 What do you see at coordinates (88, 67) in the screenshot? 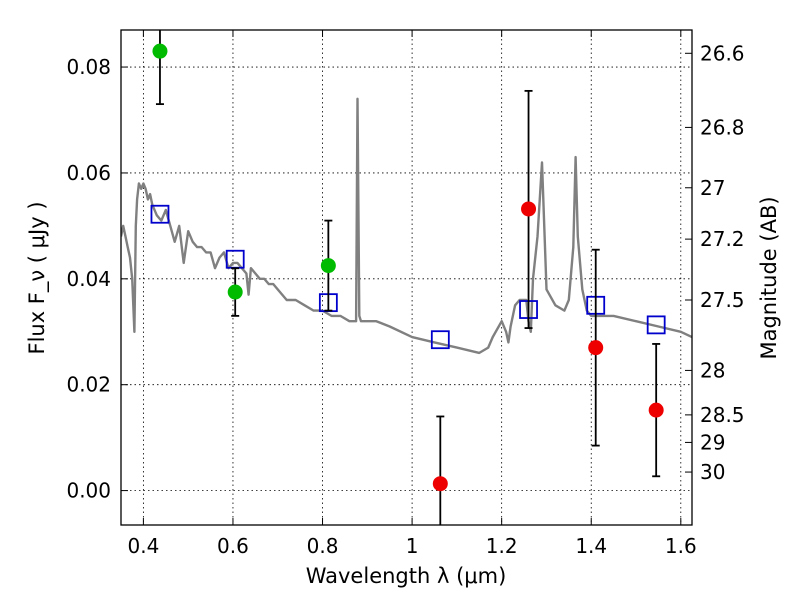
I see `y-tick-label: 0.08` at bounding box center [88, 67].